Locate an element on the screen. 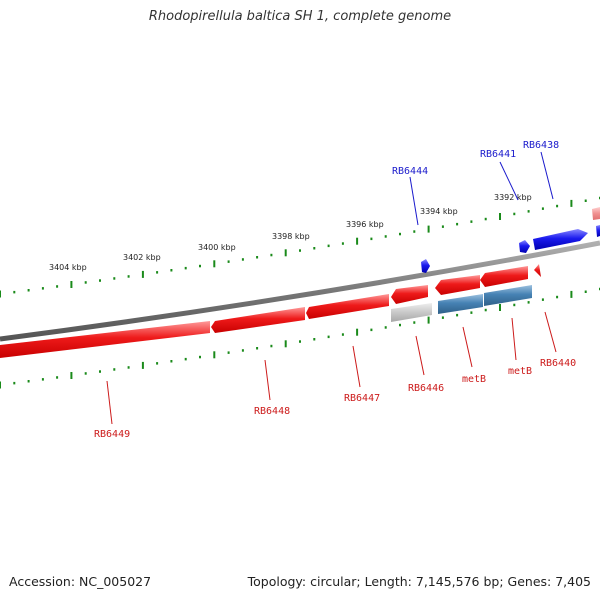 This screenshot has height=600, width=600. leader-RB6440 is located at coordinates (550, 332).